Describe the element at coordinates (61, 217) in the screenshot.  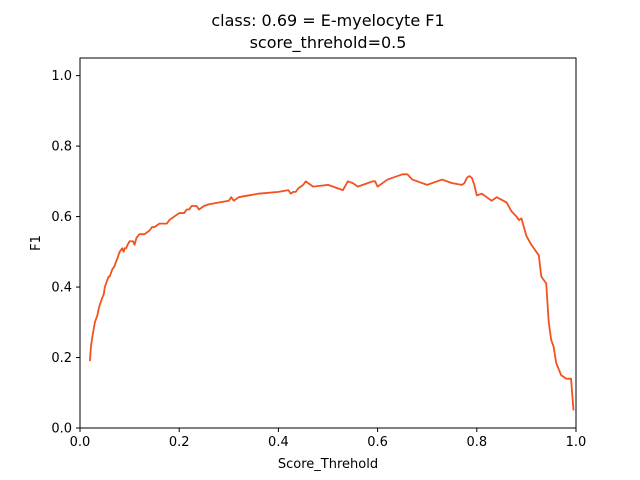
I see `y-tick-label: 0.6` at that location.